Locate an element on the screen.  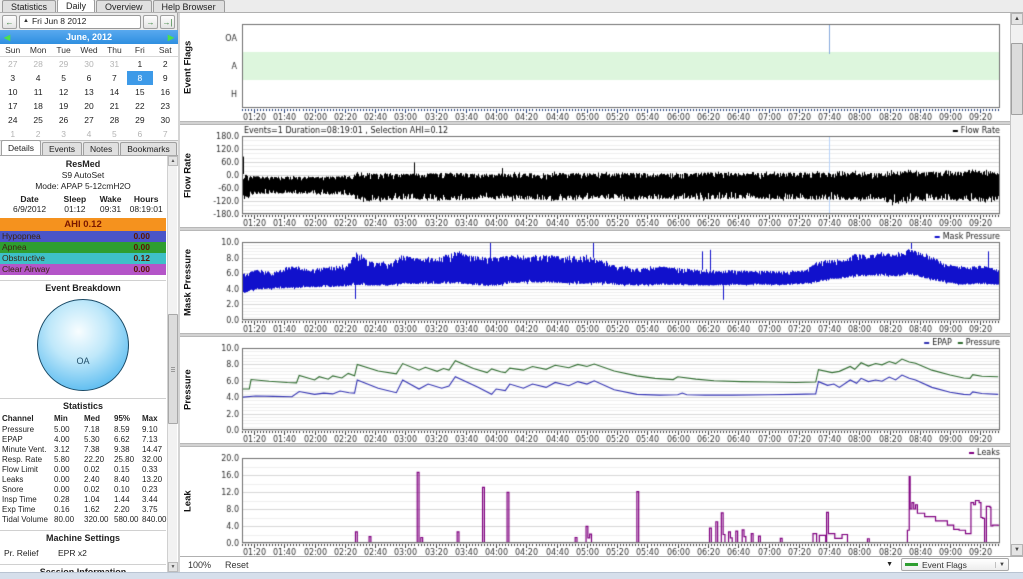
calendar-day: 25 is located at coordinates (38, 120).